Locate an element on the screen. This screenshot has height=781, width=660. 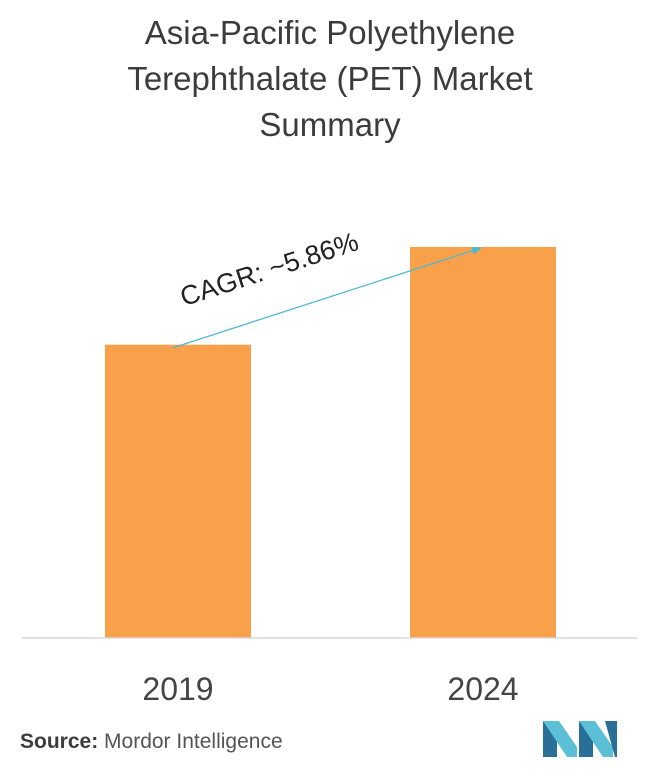
mordor-logo-icon is located at coordinates (580, 739).